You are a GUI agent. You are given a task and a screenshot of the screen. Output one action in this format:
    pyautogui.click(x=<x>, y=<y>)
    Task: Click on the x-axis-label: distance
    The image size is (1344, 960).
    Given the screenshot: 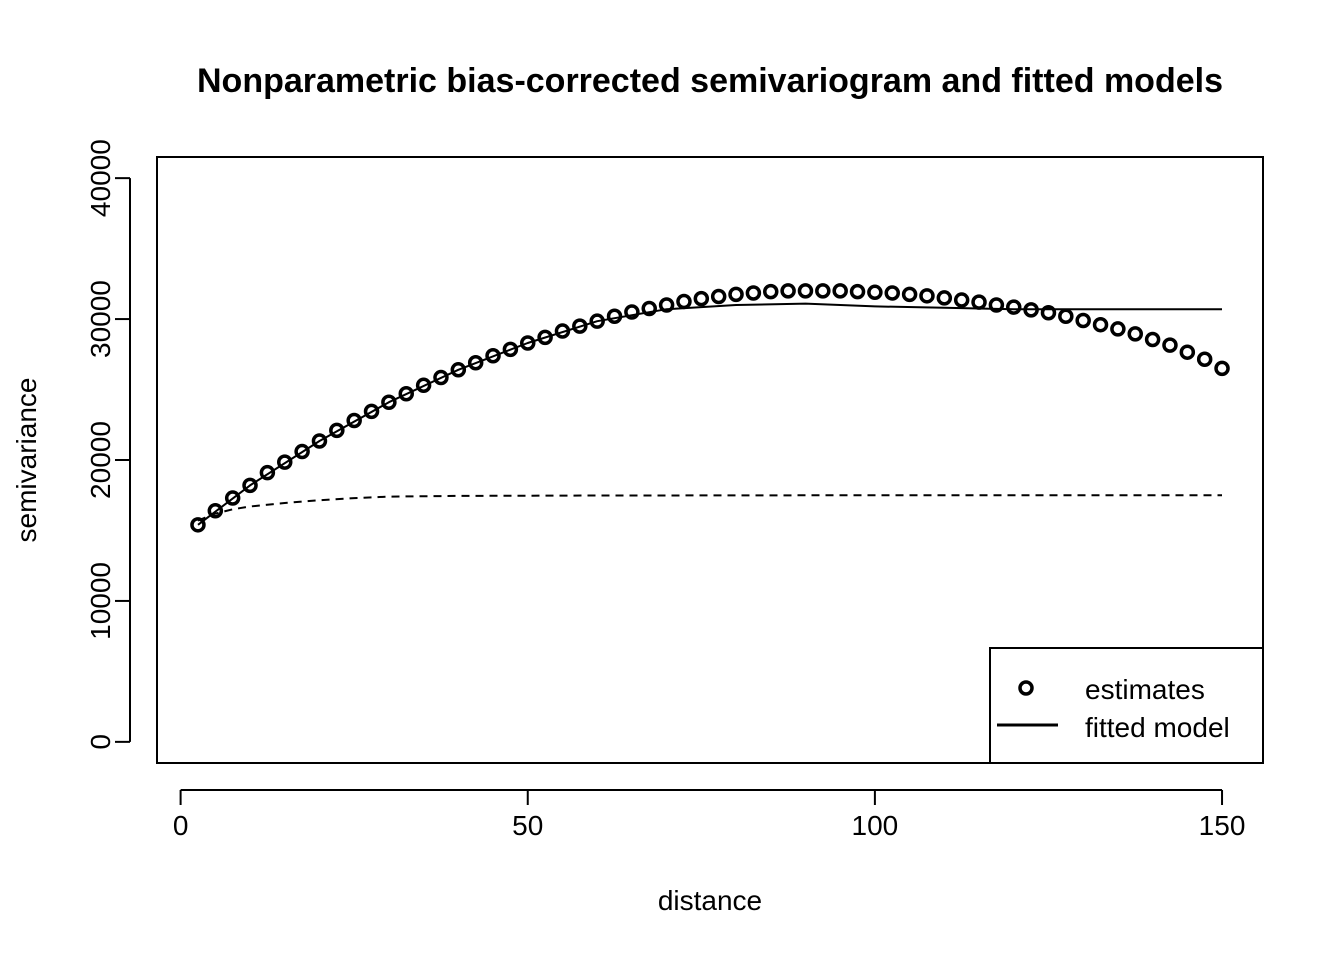 What is the action you would take?
    pyautogui.click(x=710, y=900)
    